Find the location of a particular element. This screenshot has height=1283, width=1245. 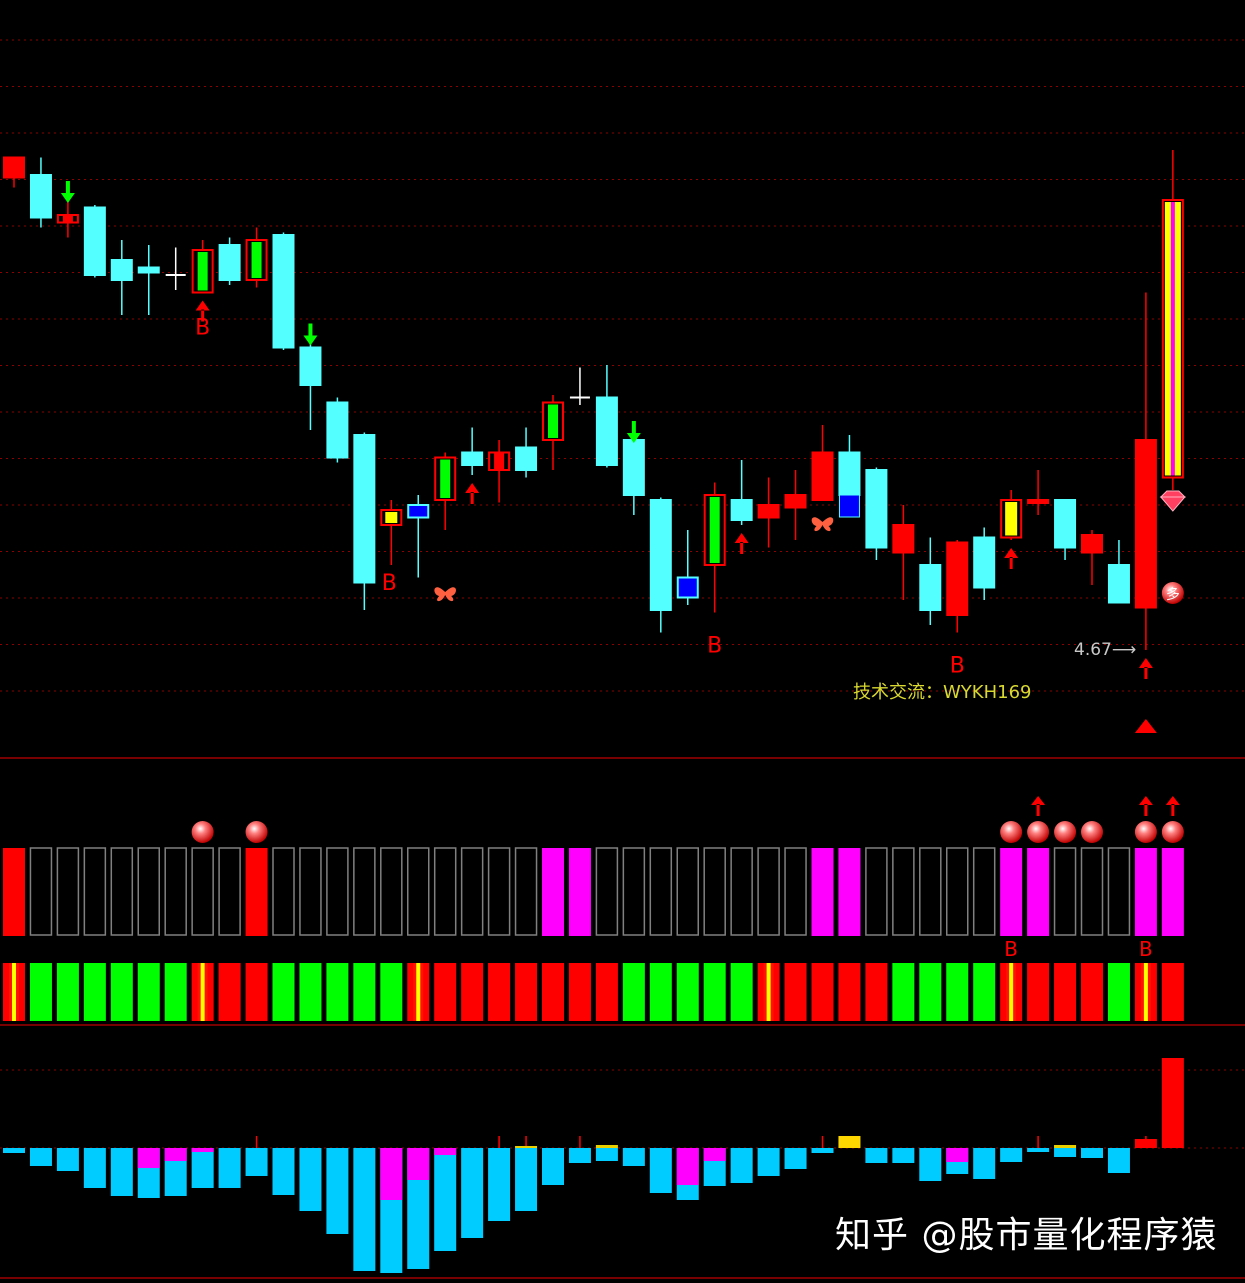

histogram-bar-yellow is located at coordinates (1065, 1146).